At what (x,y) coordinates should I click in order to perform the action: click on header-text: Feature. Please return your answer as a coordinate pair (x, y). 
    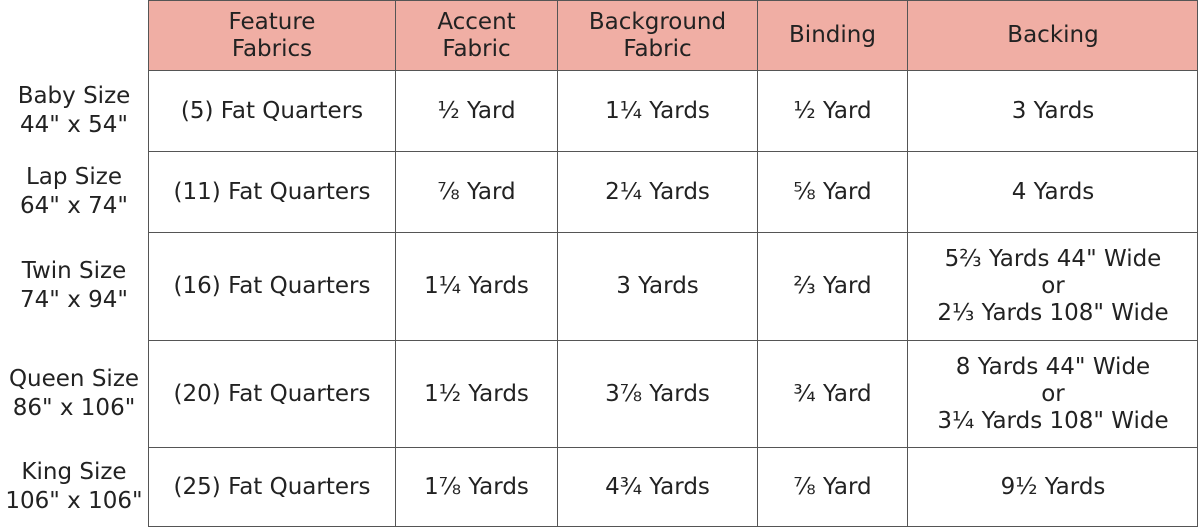
    Looking at the image, I should click on (272, 21).